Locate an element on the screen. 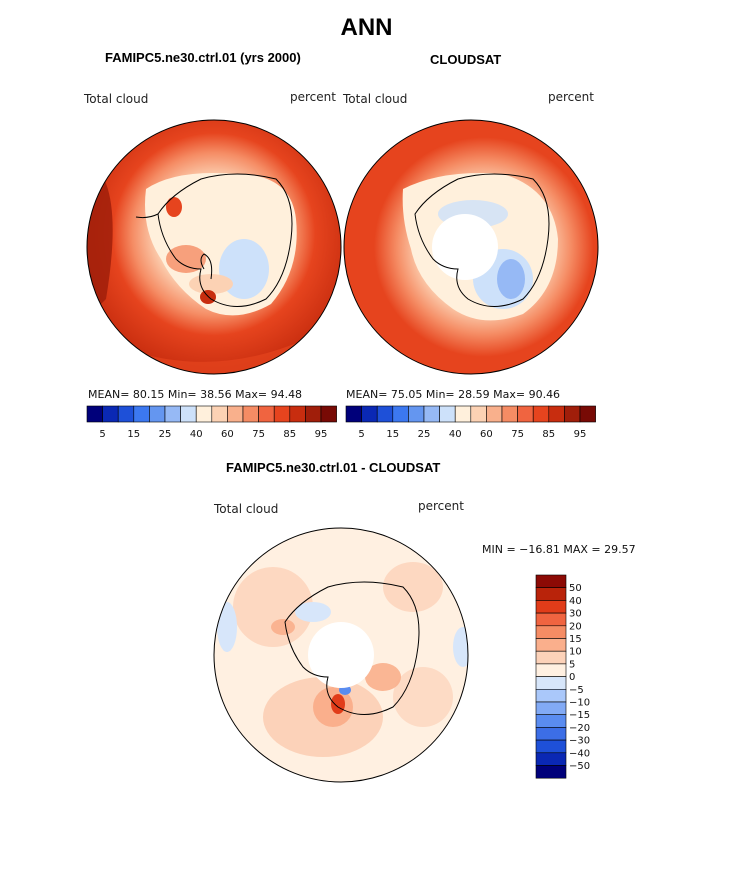 The height and width of the screenshot is (882, 733). panel2-polar-map is located at coordinates (471, 247).